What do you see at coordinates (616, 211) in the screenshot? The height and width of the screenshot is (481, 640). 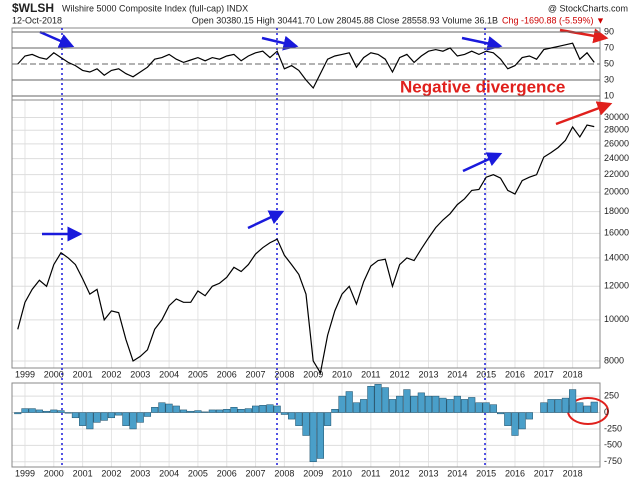 I see `y-tick-label: 18000` at bounding box center [616, 211].